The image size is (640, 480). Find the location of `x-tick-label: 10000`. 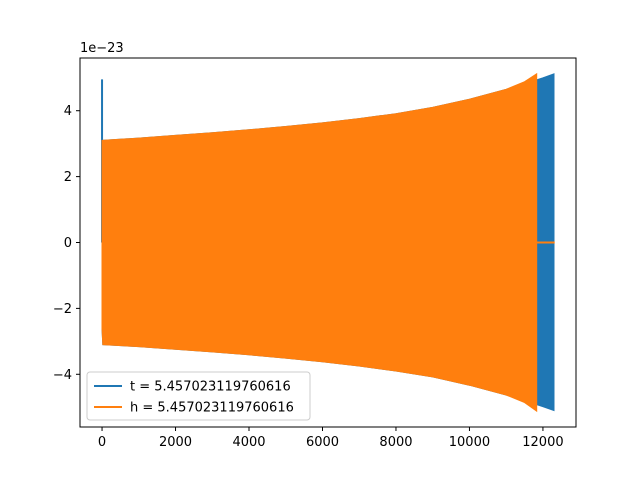

x-tick-label: 10000 is located at coordinates (469, 442).